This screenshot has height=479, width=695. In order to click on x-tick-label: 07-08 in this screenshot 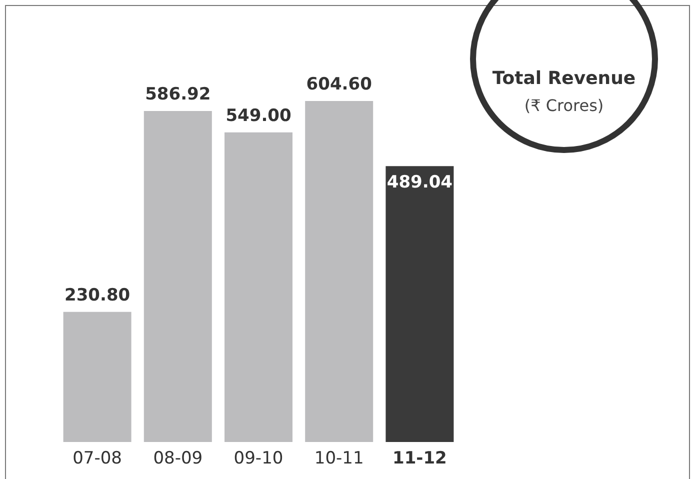, I will do `click(97, 458)`.